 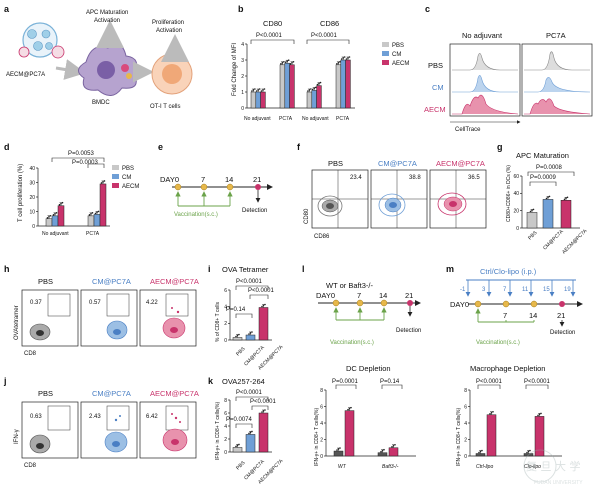 I want to click on l-detection: Detection, so click(x=408, y=331).